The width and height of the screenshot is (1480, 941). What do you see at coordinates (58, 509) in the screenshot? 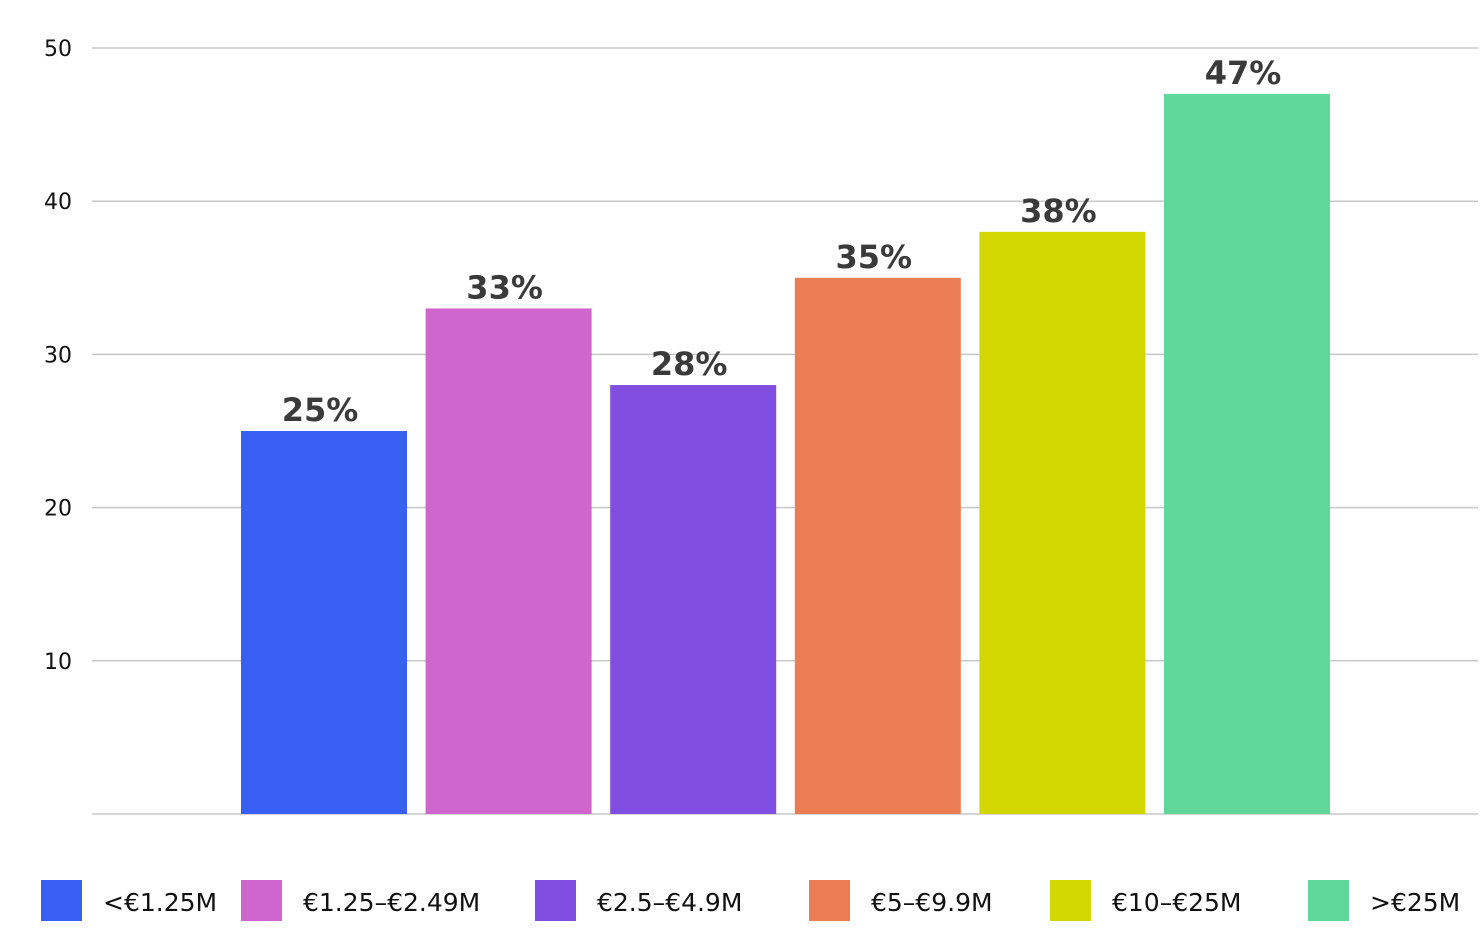
I see `y-tick-label: 20` at bounding box center [58, 509].